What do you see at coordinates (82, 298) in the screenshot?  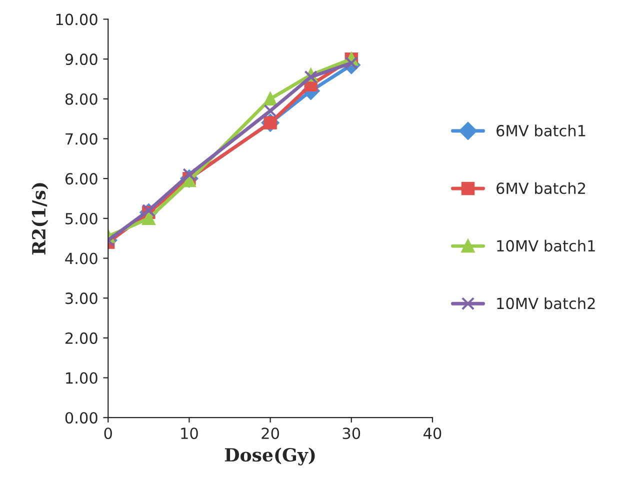 I see `y-tick-label: 3.00` at bounding box center [82, 298].